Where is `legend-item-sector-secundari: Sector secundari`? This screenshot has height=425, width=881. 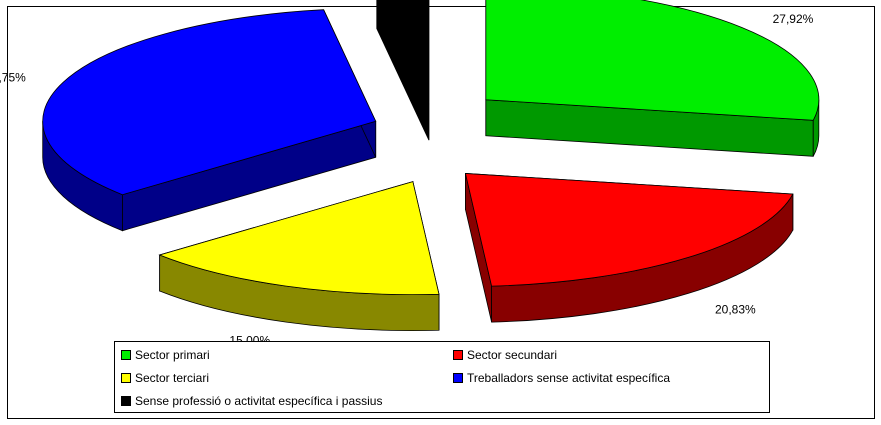 legend-item-sector-secundari: Sector secundari is located at coordinates (505, 355).